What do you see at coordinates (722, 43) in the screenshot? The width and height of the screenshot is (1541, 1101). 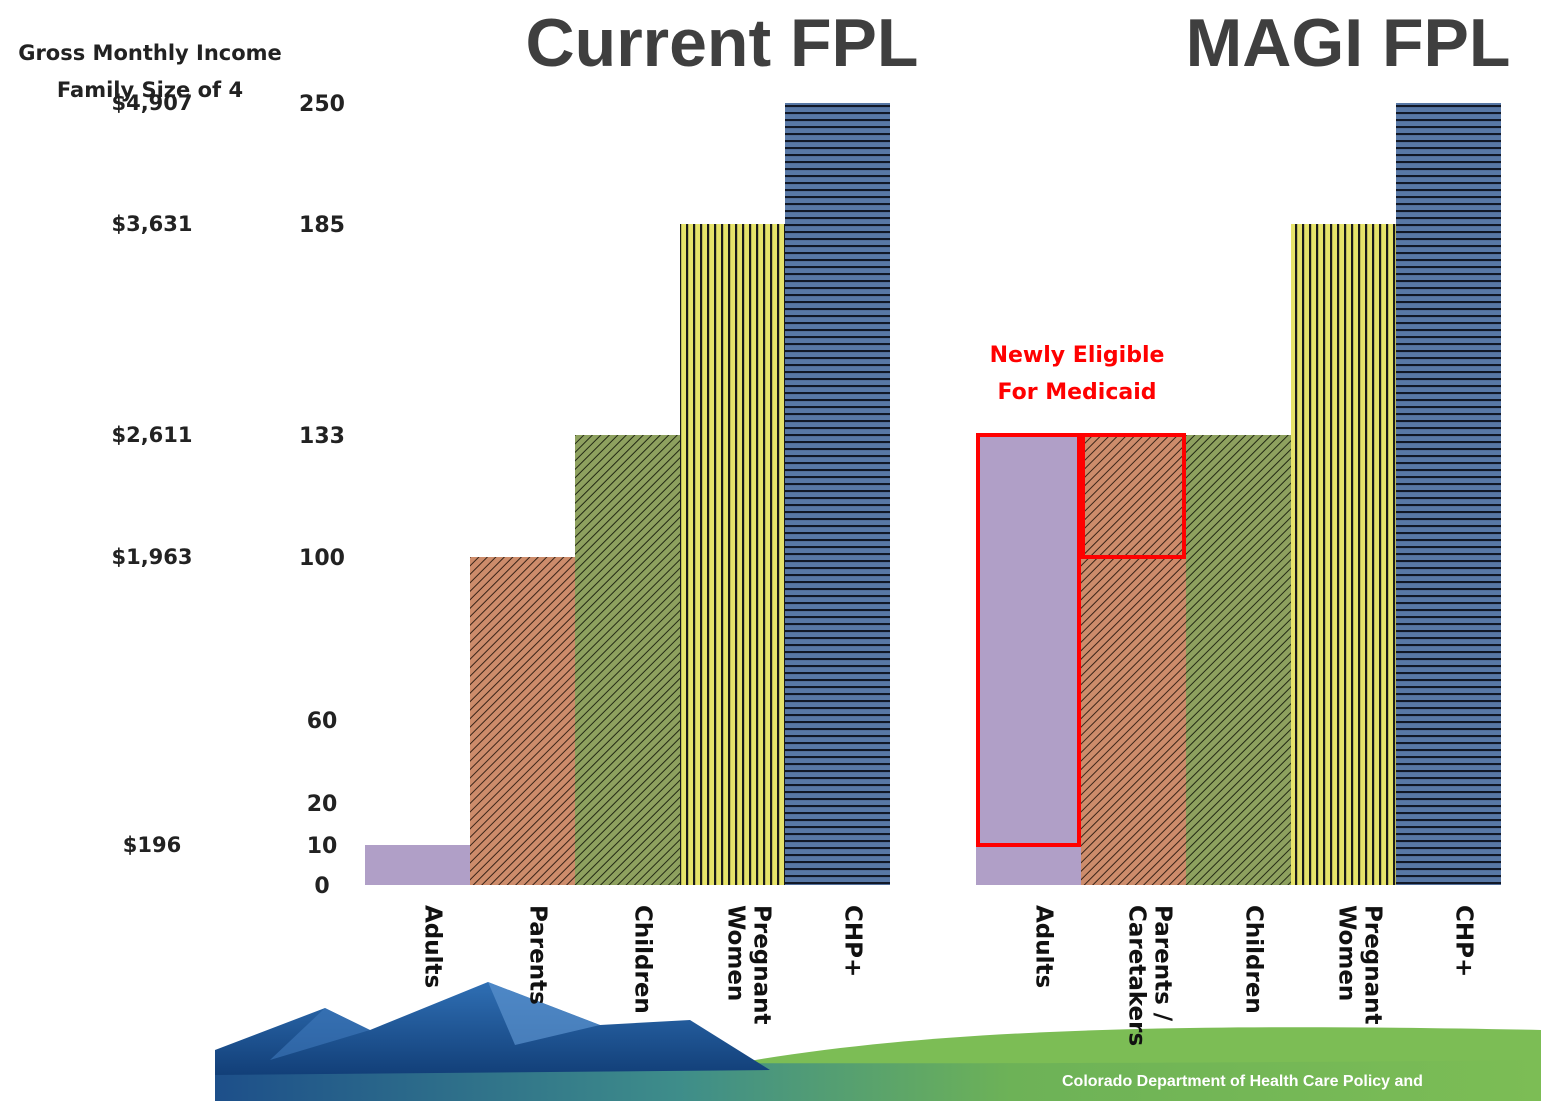 I see `current-fpl-title: Current FPL` at bounding box center [722, 43].